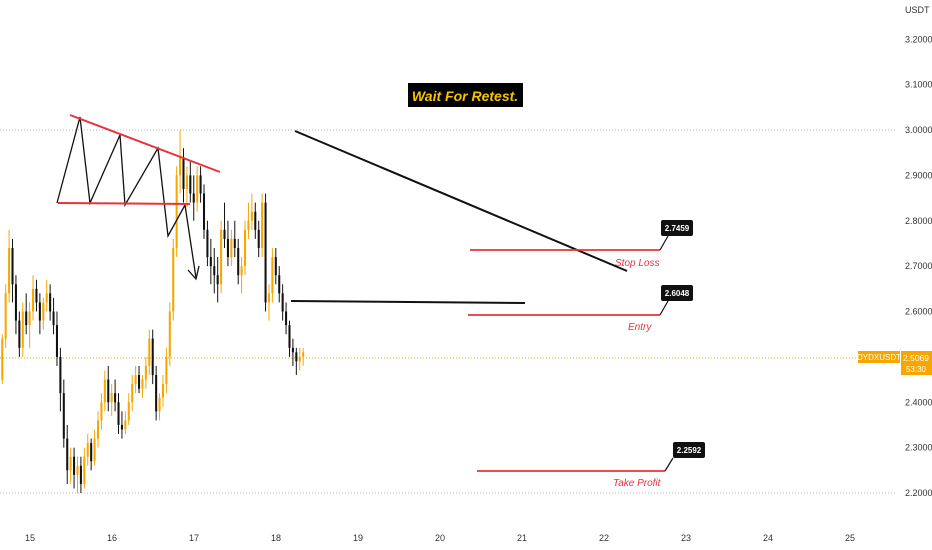 Image resolution: width=932 pixels, height=550 pixels. I want to click on x-tick-label: 21, so click(522, 538).